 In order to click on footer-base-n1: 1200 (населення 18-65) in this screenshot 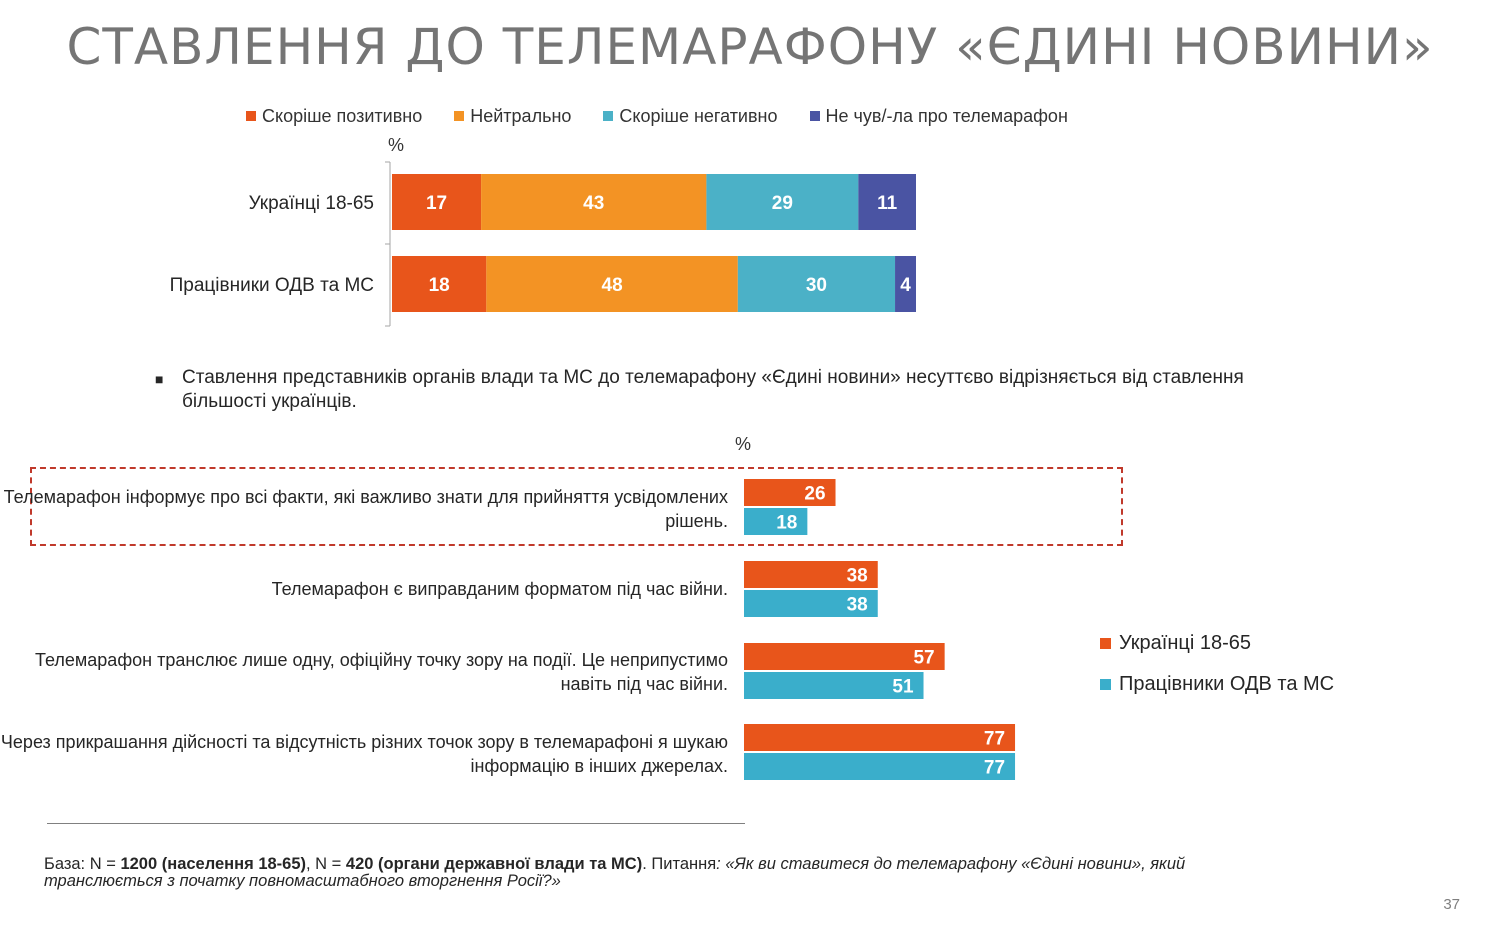, I will do `click(213, 864)`.